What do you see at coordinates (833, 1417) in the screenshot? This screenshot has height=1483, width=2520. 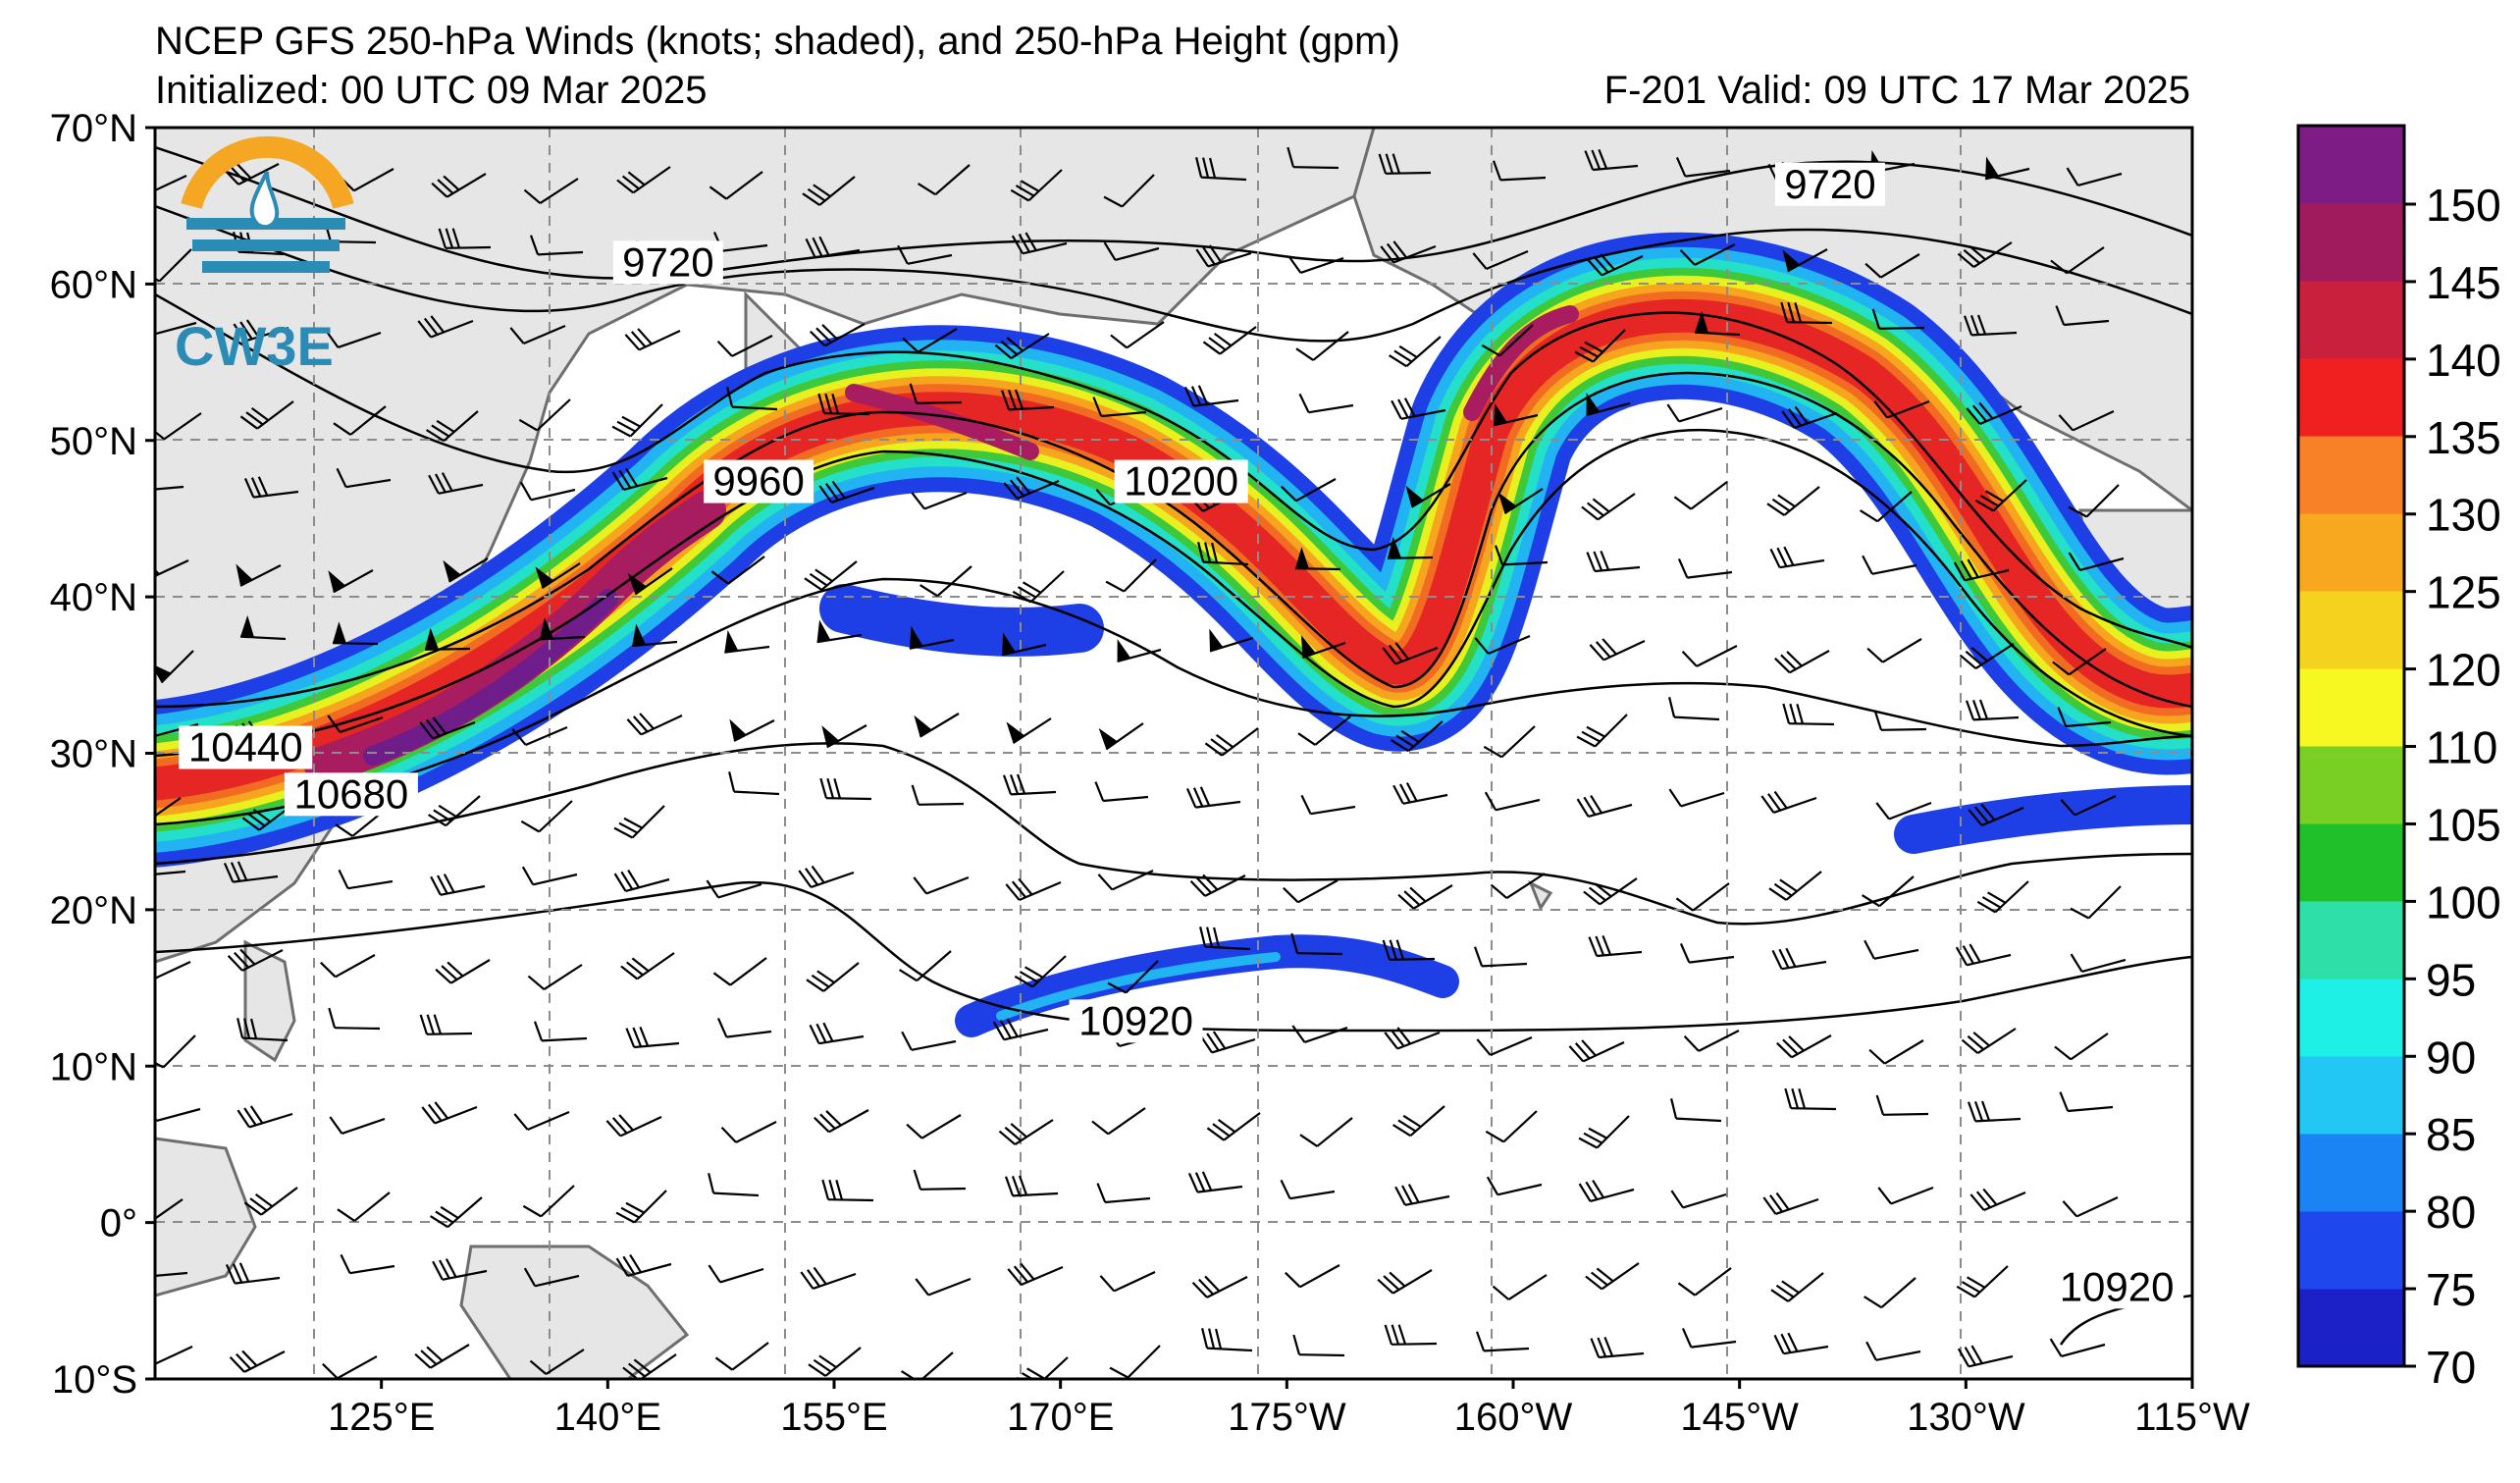 I see `lon-label: 155°E` at bounding box center [833, 1417].